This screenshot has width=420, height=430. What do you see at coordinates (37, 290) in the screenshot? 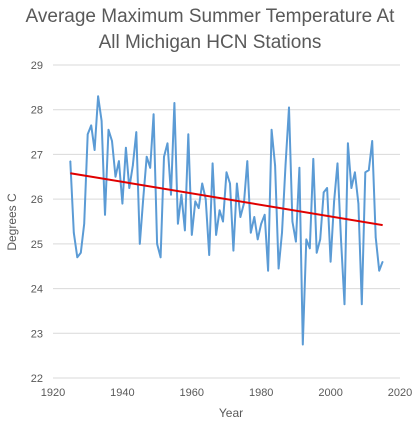
I see `y-tick-label: 24` at bounding box center [37, 290].